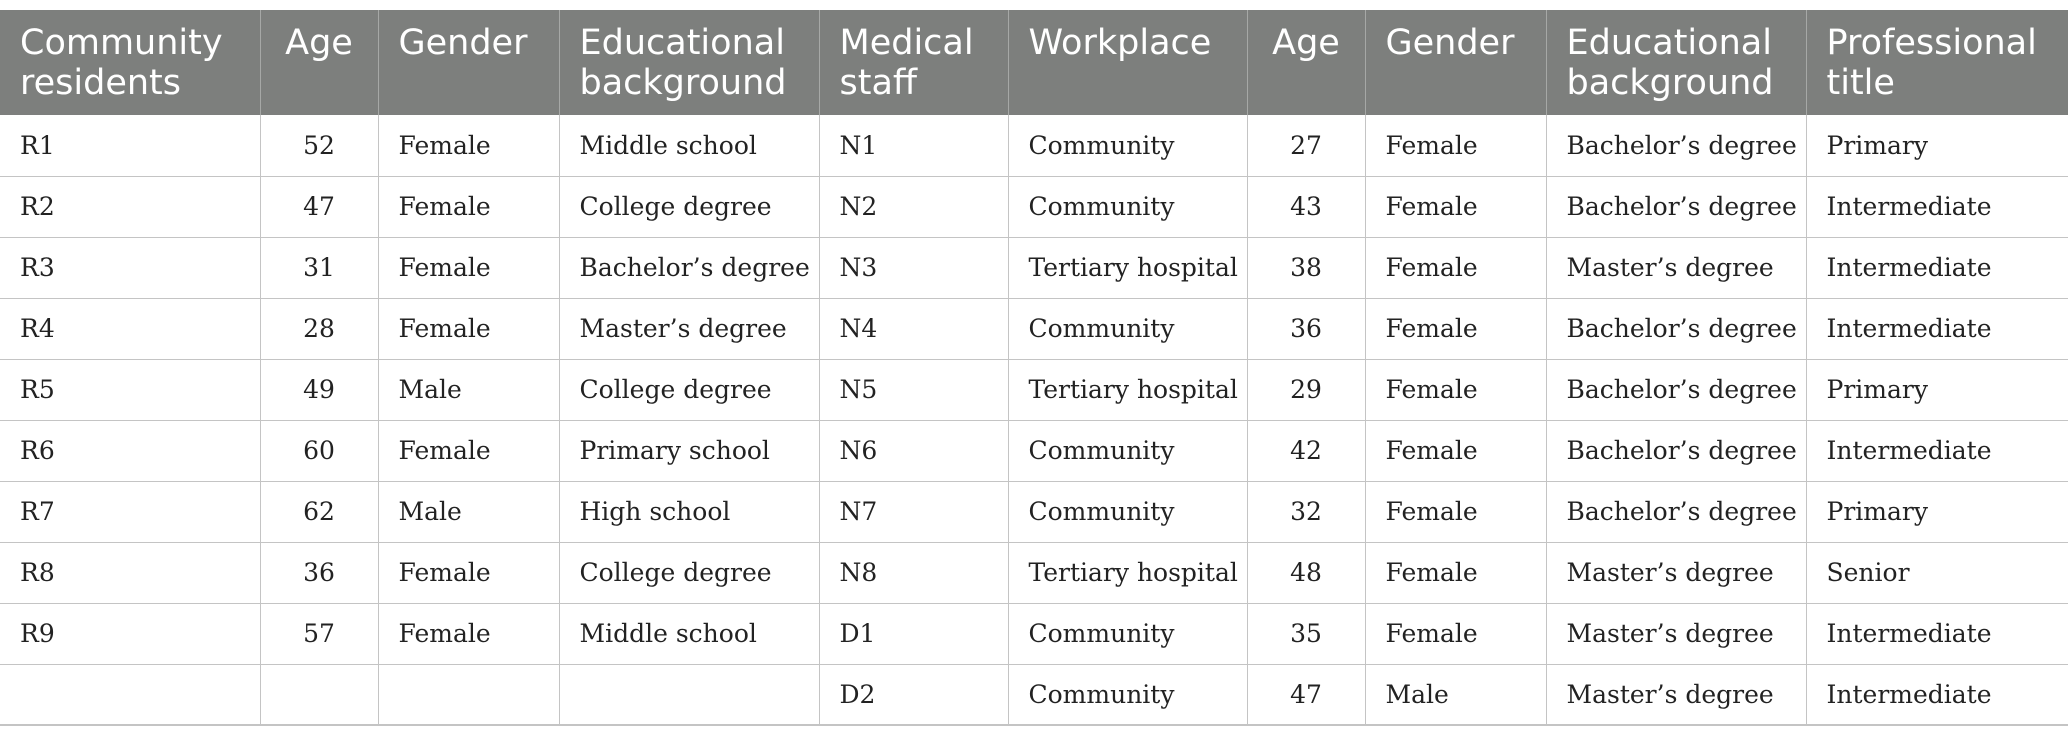 This screenshot has height=751, width=2068. I want to click on resident-age-cell: 60, so click(319, 450).